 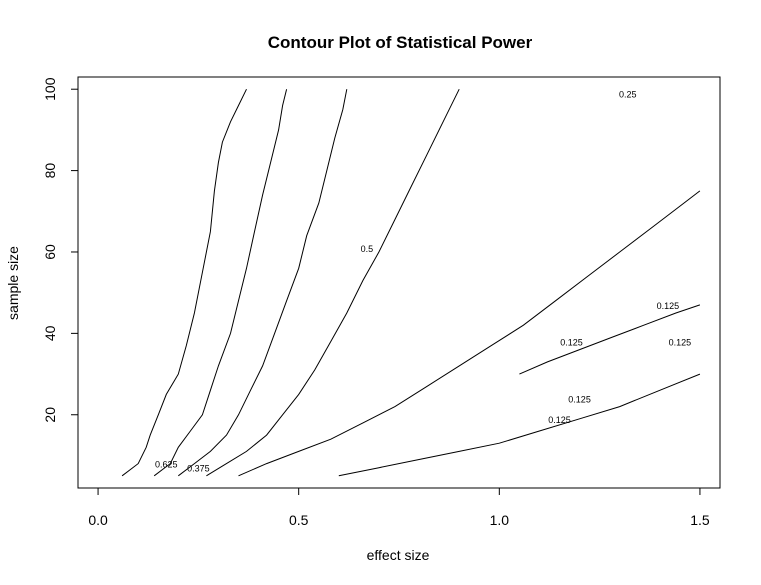 What do you see at coordinates (50, 89) in the screenshot?
I see `y-tick-label-4: 100` at bounding box center [50, 89].